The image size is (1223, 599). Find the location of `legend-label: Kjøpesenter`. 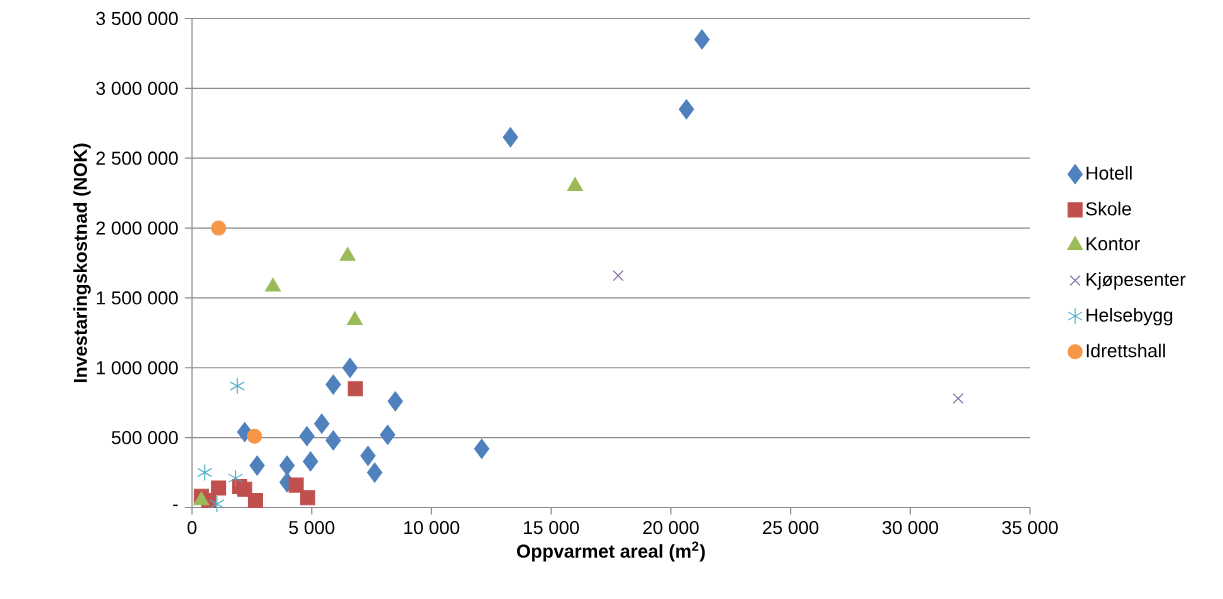

legend-label: Kjøpesenter is located at coordinates (1136, 281).